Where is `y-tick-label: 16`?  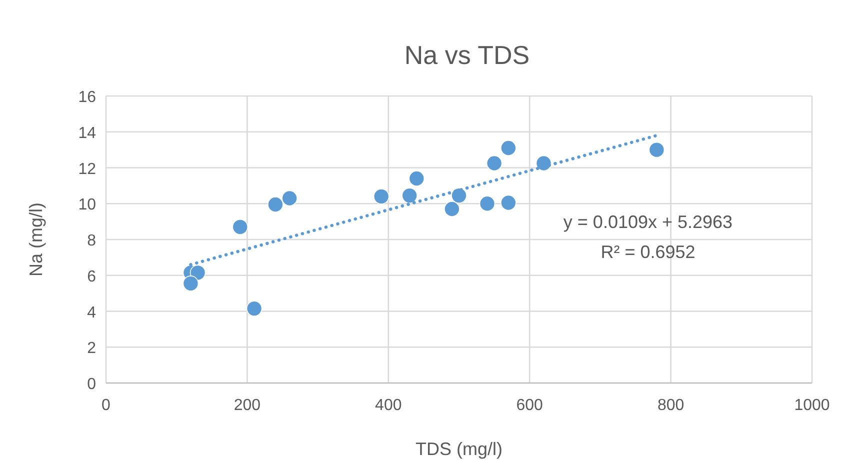
y-tick-label: 16 is located at coordinates (87, 97).